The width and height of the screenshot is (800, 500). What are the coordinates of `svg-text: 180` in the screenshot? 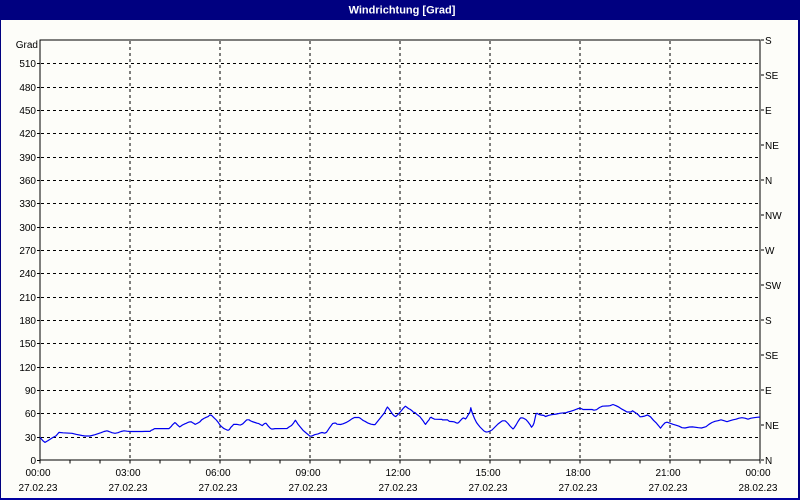 It's located at (27, 321).